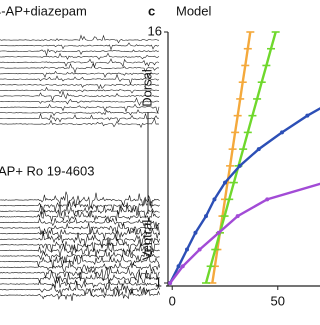 The width and height of the screenshot is (320, 325). What do you see at coordinates (146, 240) in the screenshot?
I see `y-axis-label: Ventral` at bounding box center [146, 240].